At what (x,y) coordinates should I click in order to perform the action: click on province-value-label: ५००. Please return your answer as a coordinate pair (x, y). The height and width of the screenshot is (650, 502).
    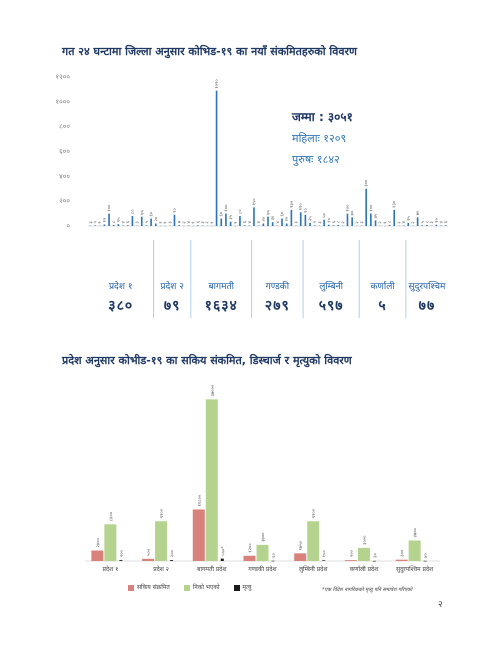
    Looking at the image, I should click on (149, 552).